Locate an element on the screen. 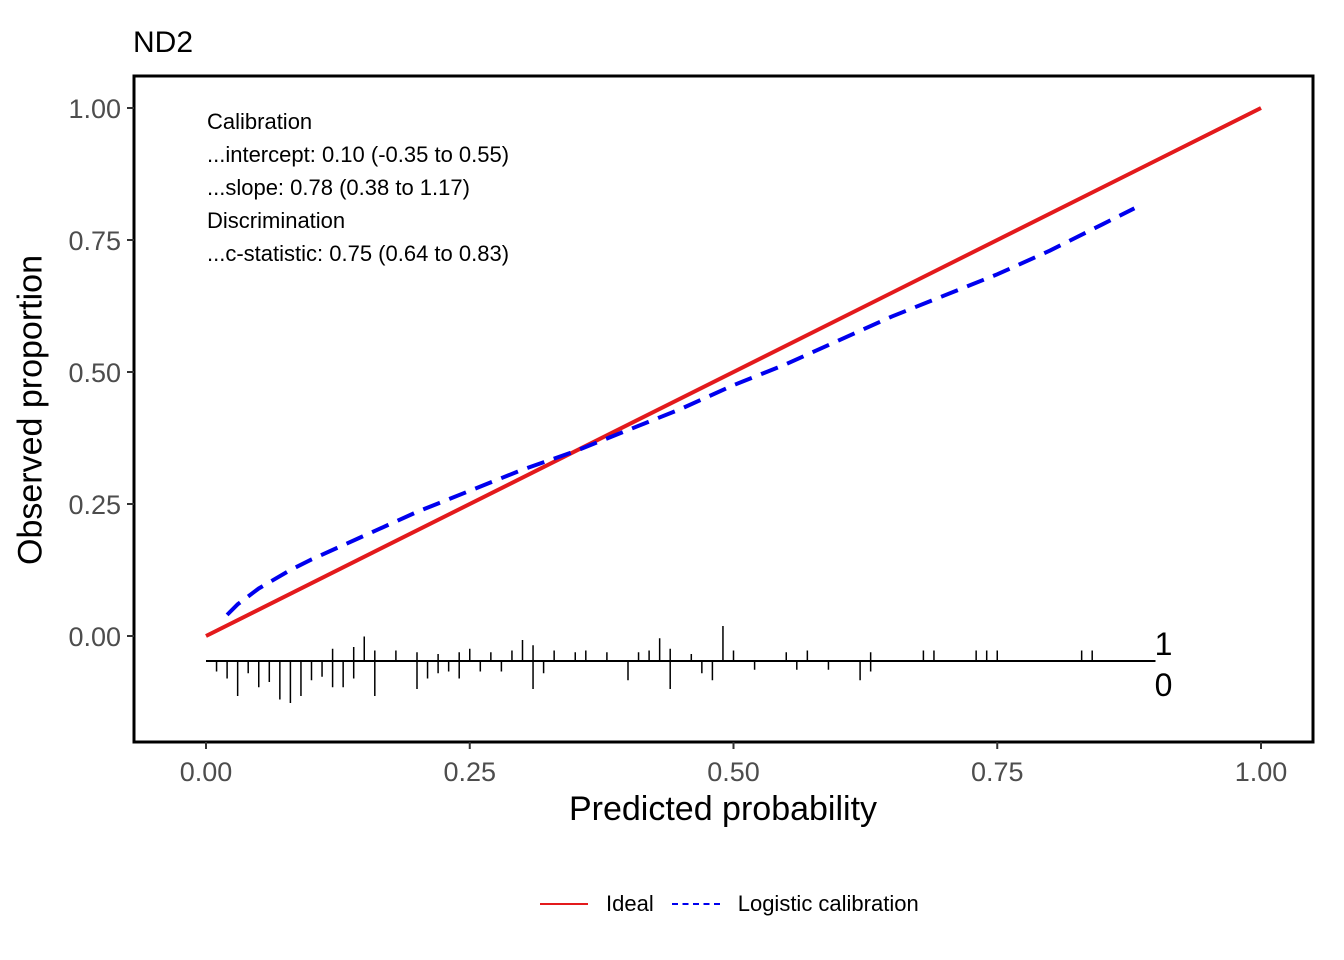  y-tick-label: 1.00 is located at coordinates (94, 109).